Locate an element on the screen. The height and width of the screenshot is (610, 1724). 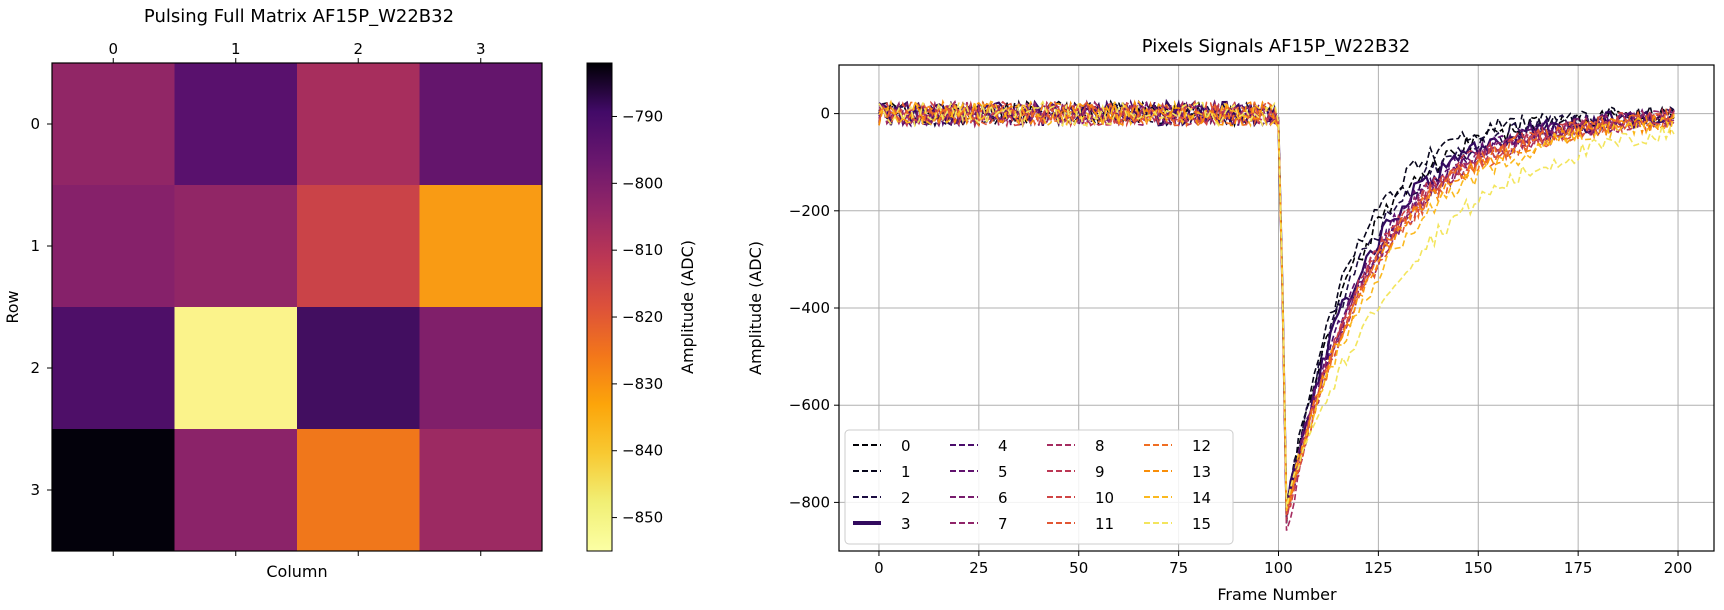
legend-label: 4 is located at coordinates (1003, 446).